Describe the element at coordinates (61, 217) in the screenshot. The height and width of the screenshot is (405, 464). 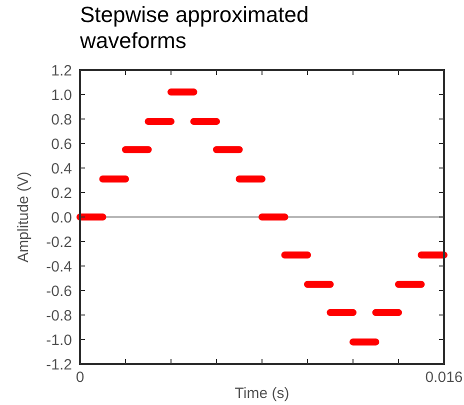
I see `y-tick-label: 0.0` at that location.